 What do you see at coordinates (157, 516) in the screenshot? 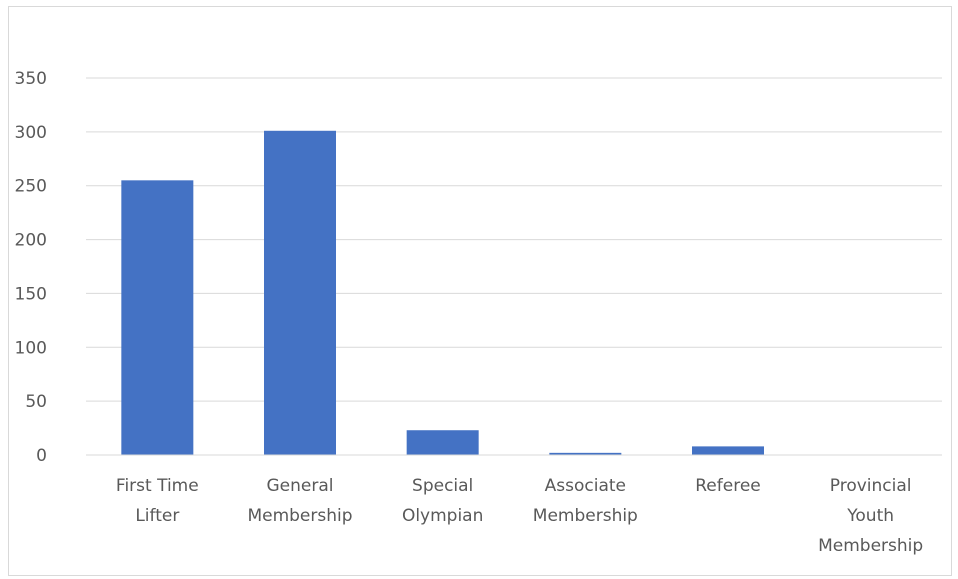
I see `x-tick-label: Lifter` at bounding box center [157, 516].